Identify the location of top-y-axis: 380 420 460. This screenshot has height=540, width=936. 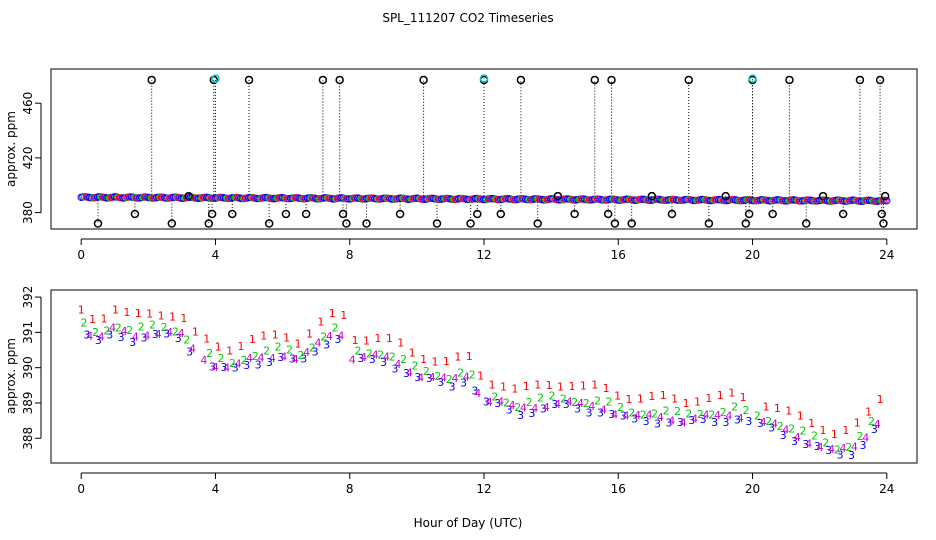
(31, 158).